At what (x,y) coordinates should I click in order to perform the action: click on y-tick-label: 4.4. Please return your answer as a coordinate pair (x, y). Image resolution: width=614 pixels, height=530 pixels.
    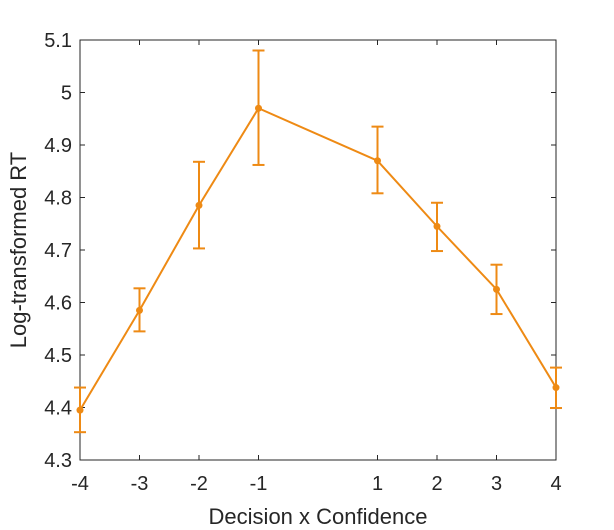
    Looking at the image, I should click on (58, 409).